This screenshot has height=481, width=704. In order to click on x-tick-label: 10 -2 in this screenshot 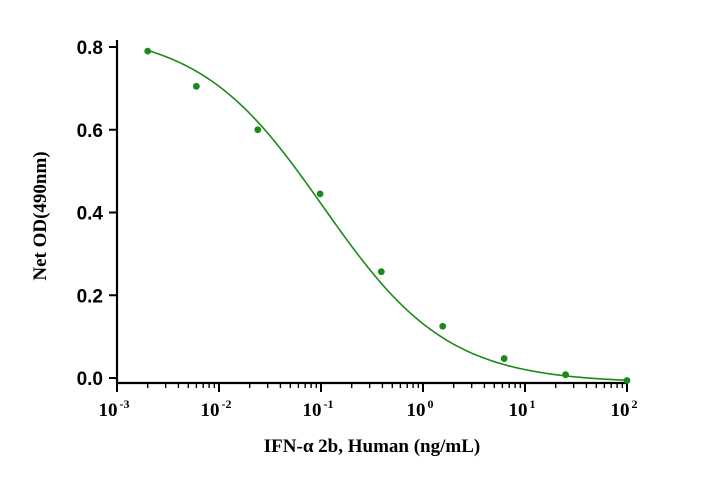, I will do `click(216, 409)`.